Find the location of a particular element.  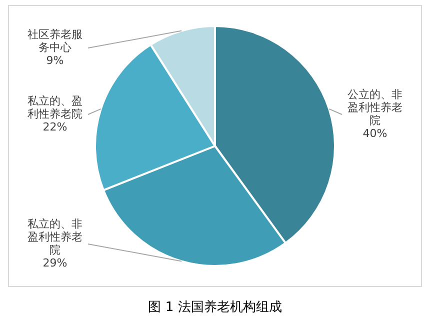

slice-label: 私立的、非盈利性养老院 is located at coordinates (55, 236).